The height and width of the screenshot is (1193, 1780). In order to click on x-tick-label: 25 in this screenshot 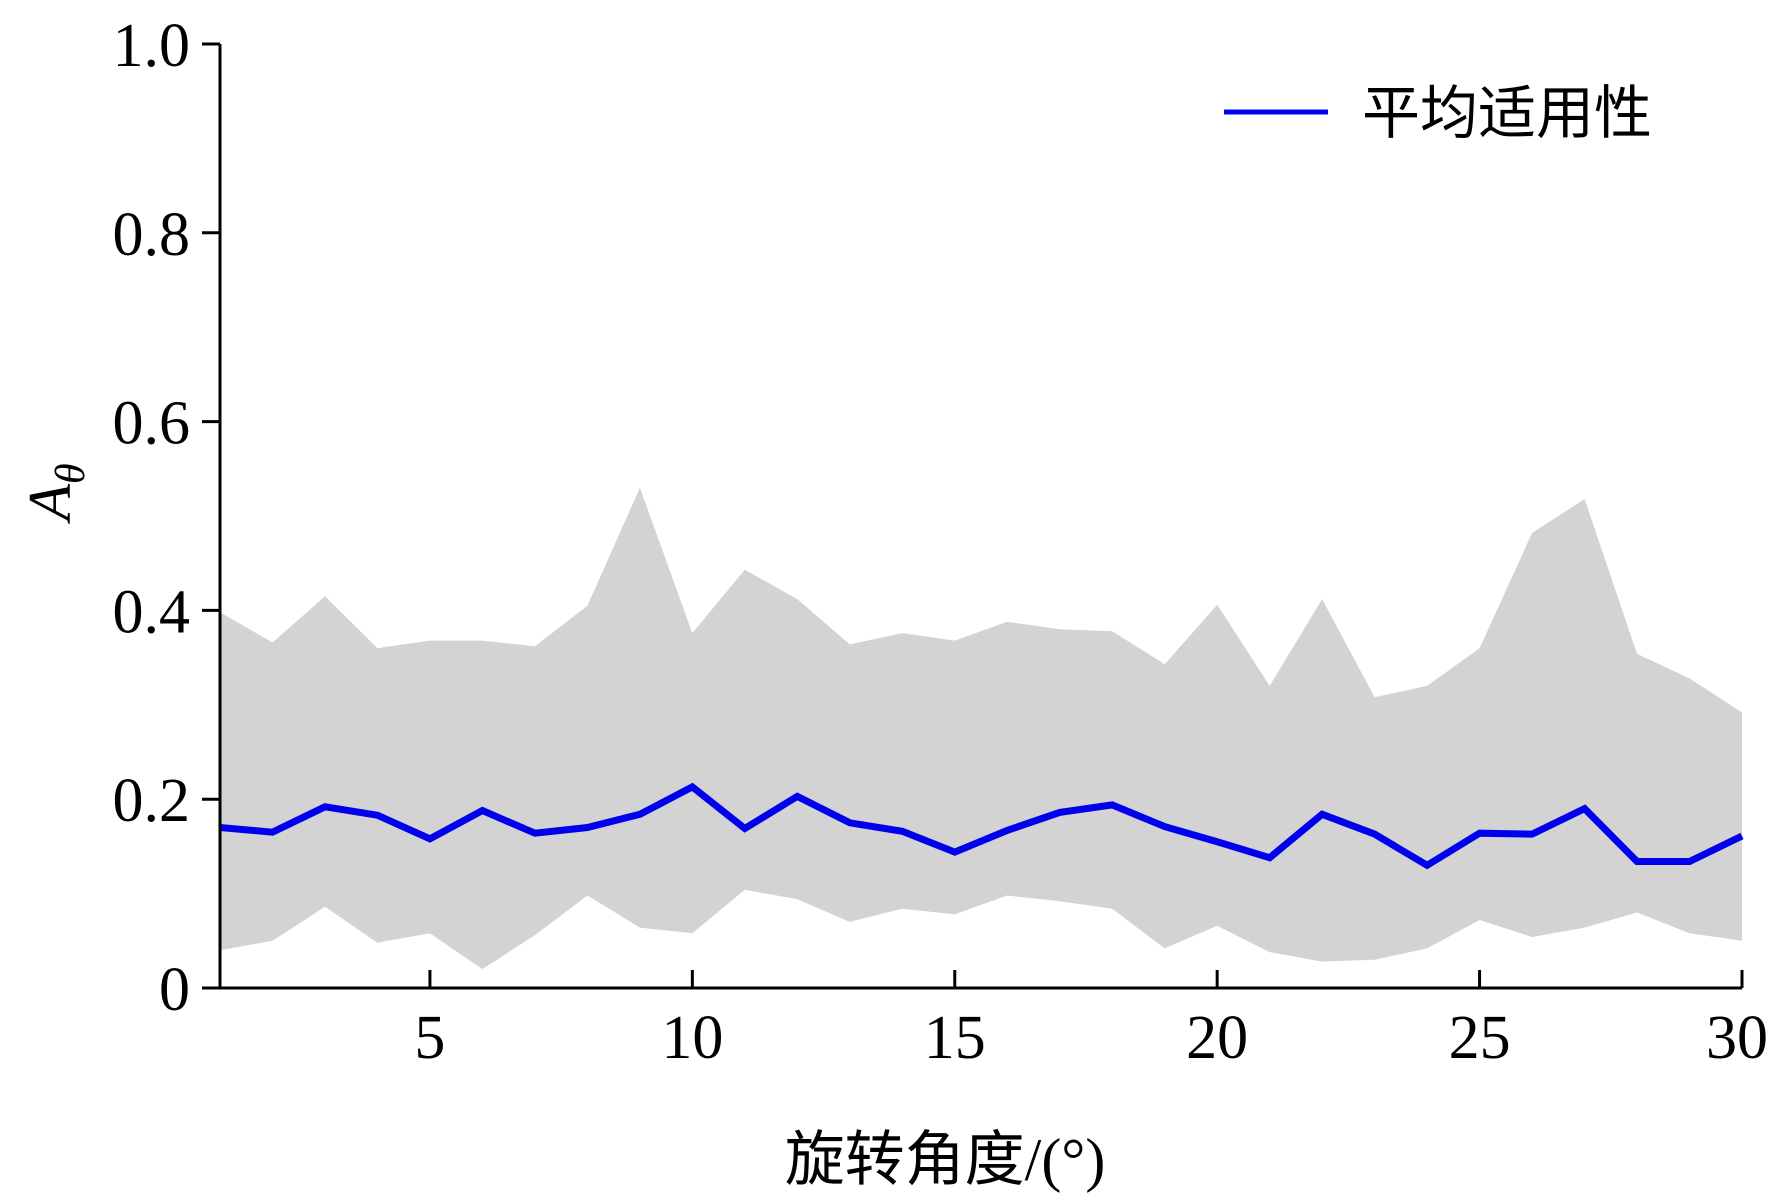, I will do `click(1480, 1038)`.